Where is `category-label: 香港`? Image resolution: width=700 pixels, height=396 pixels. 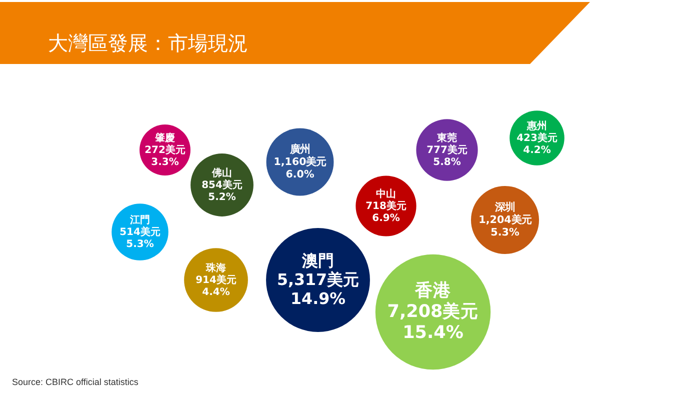 category-label: 香港 is located at coordinates (433, 290).